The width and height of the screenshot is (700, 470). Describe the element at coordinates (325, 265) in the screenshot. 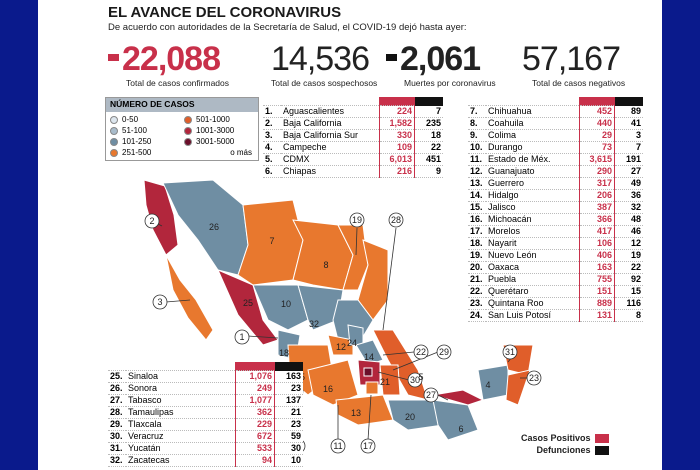

I see `map-label-8: 8` at that location.